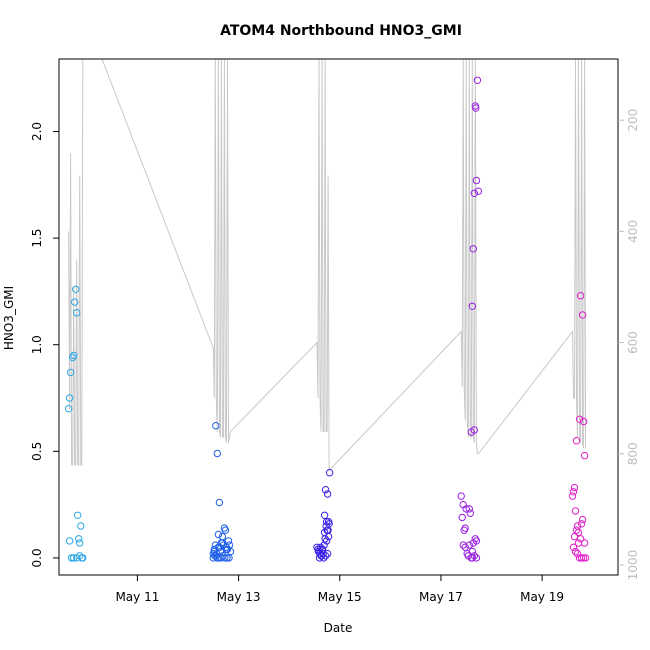 This screenshot has width=650, height=650. Describe the element at coordinates (37, 451) in the screenshot. I see `y-tick-label: 0.5` at that location.